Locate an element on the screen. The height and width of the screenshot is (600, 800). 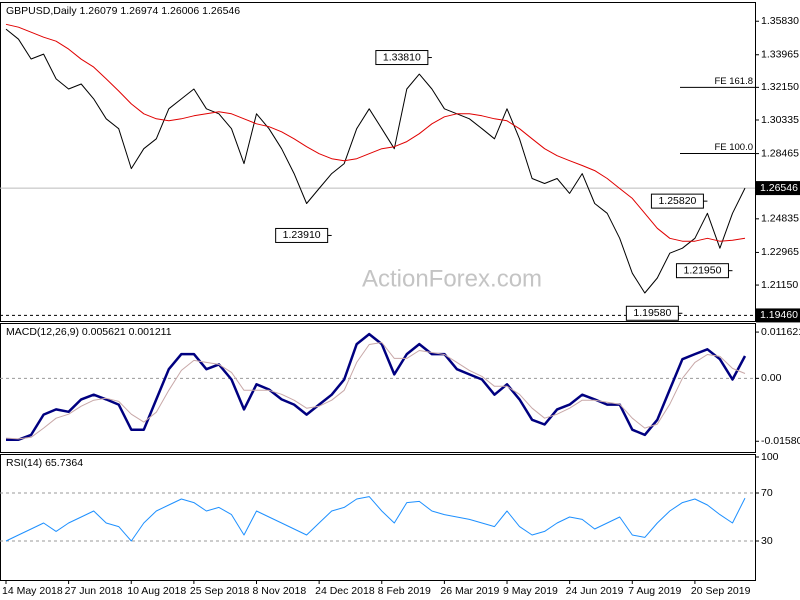
price-marker-label: 1.26546 is located at coordinates (779, 188).